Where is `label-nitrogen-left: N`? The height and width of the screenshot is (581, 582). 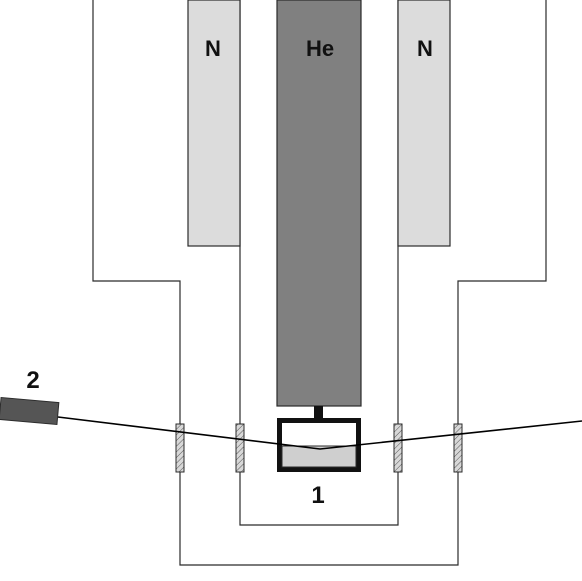 label-nitrogen-left: N is located at coordinates (213, 48).